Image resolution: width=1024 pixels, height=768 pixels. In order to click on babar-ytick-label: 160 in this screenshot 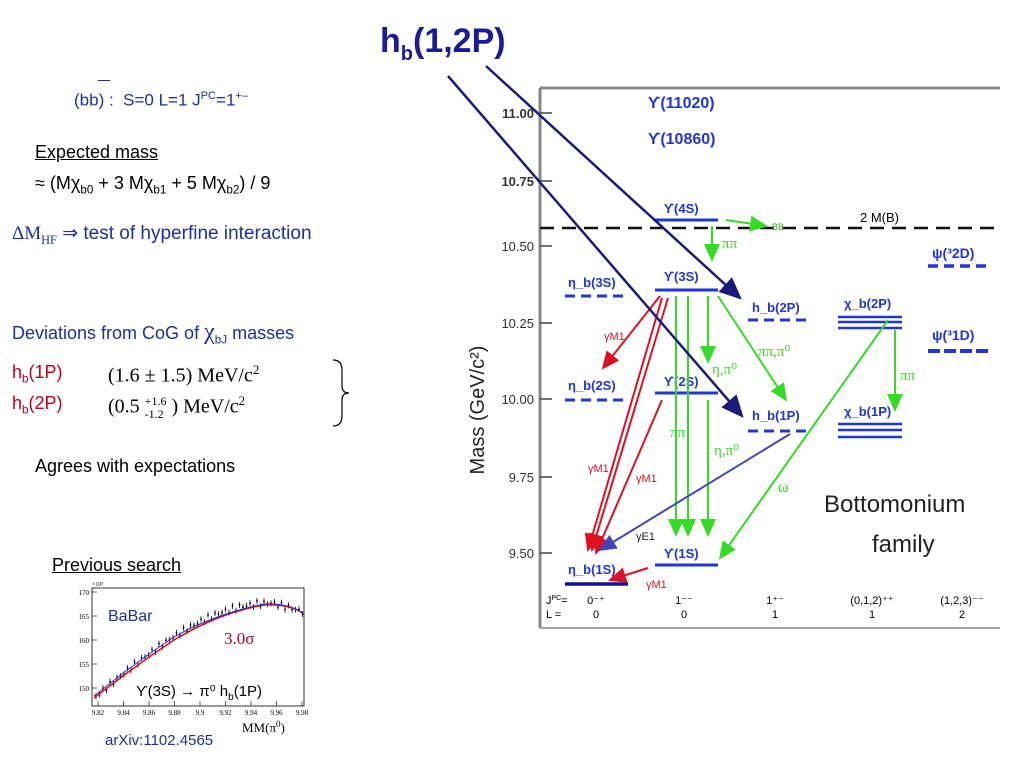, I will do `click(84, 641)`.